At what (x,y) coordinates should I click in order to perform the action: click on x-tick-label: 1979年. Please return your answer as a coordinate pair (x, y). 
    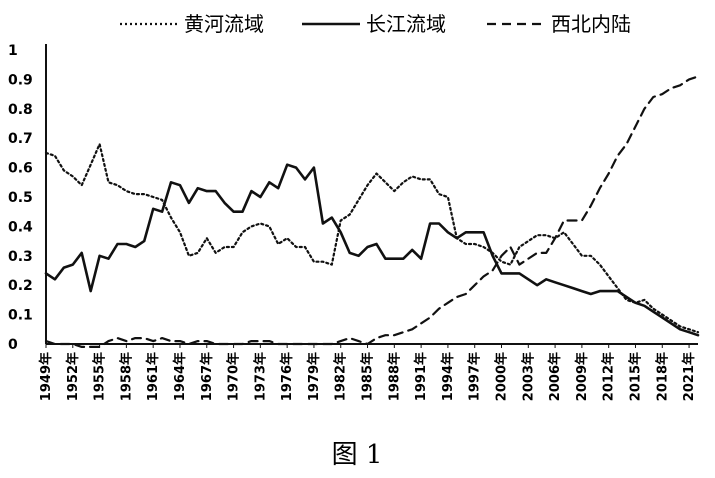
    Looking at the image, I should click on (314, 376).